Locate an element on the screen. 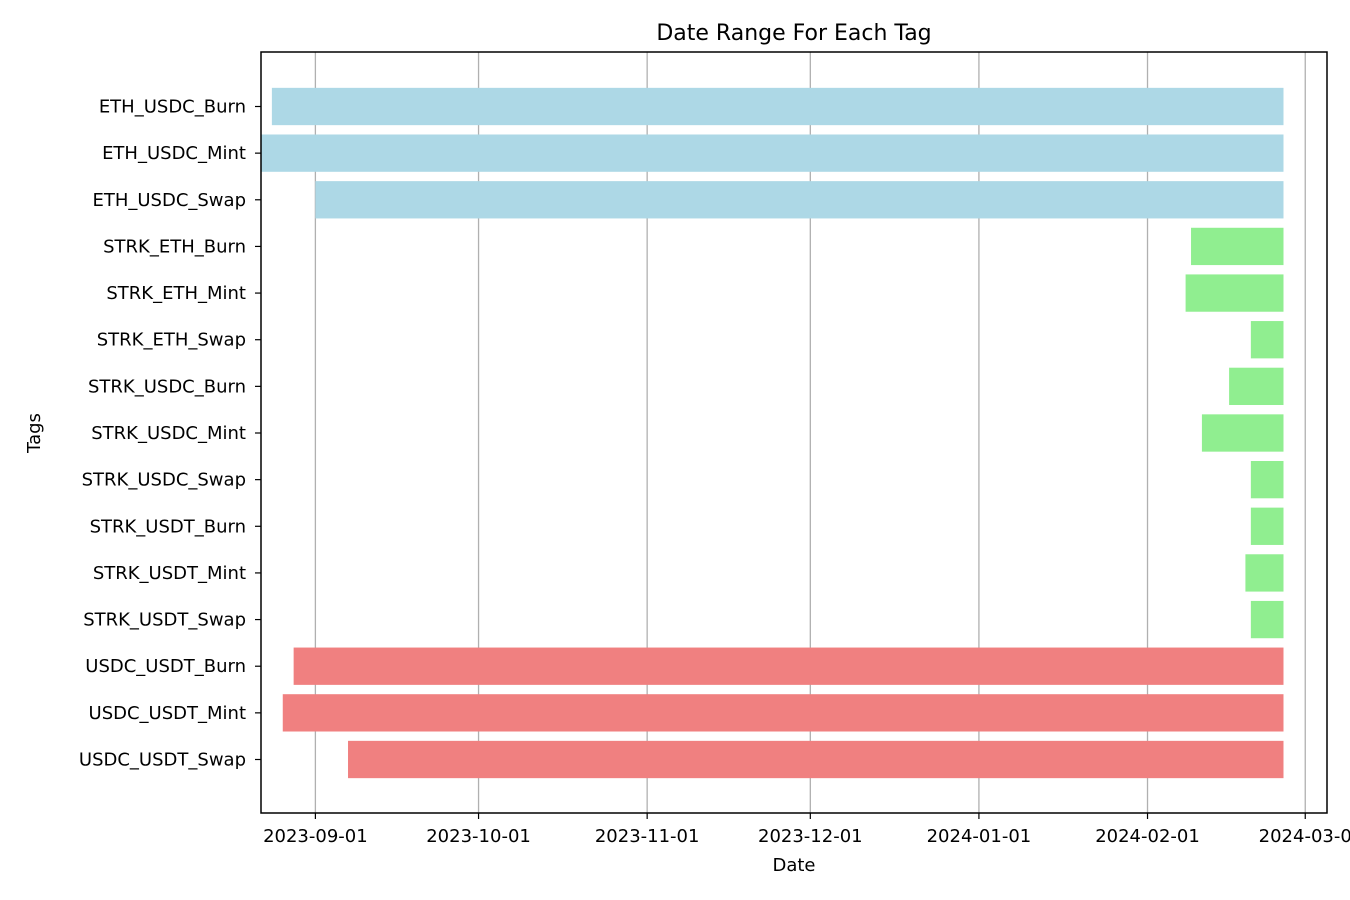 The width and height of the screenshot is (1350, 900). bar-eth-usdc-swap is located at coordinates (799, 200).